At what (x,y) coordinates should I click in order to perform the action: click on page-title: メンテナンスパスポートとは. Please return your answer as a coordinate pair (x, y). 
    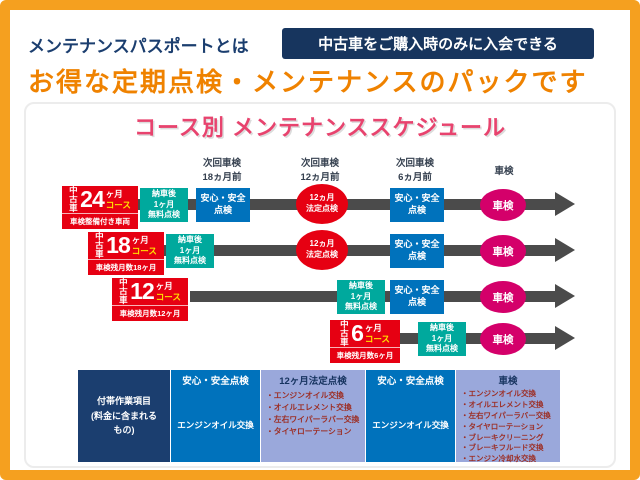
    Looking at the image, I should click on (138, 46).